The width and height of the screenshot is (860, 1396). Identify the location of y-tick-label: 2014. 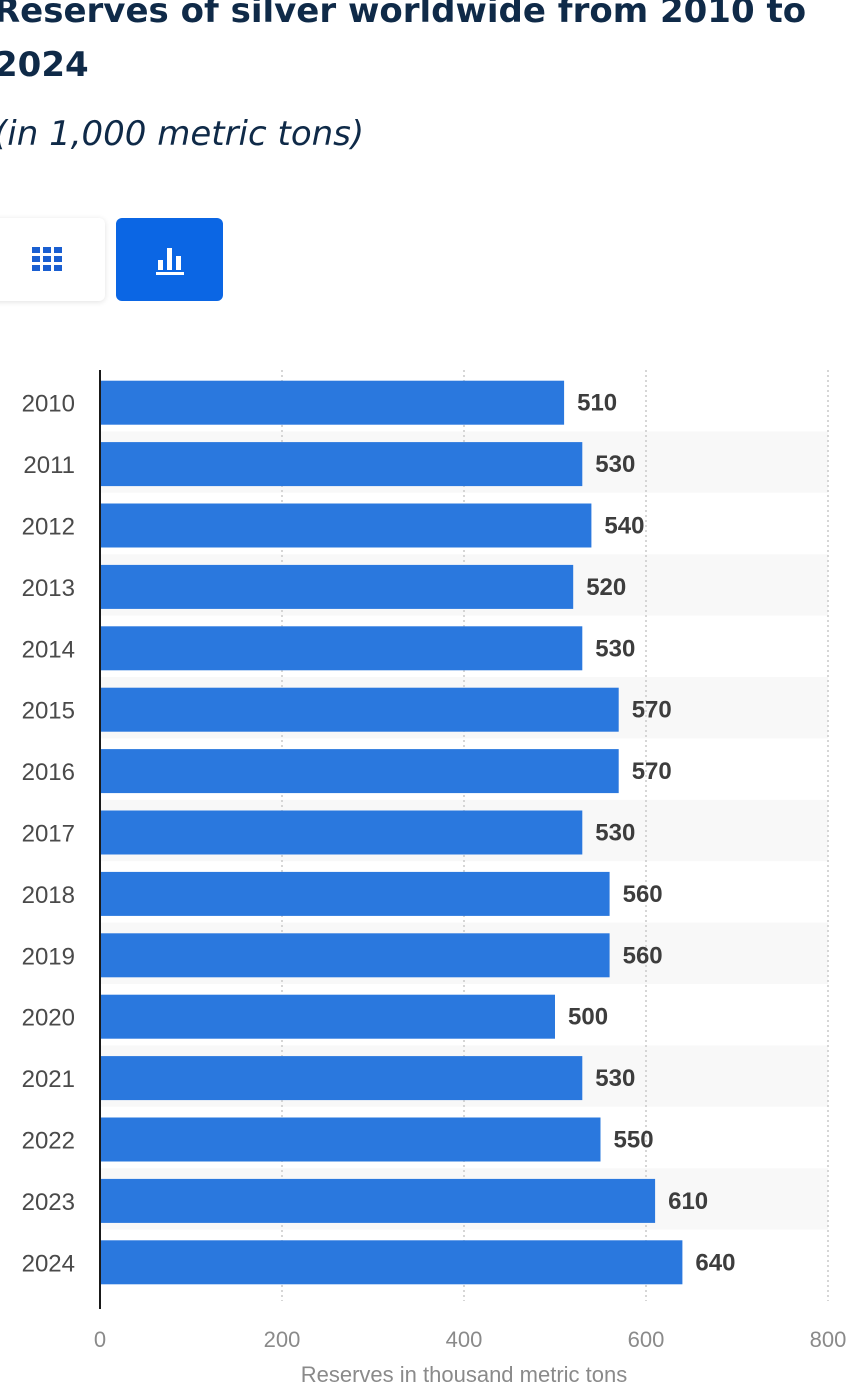
(48, 649).